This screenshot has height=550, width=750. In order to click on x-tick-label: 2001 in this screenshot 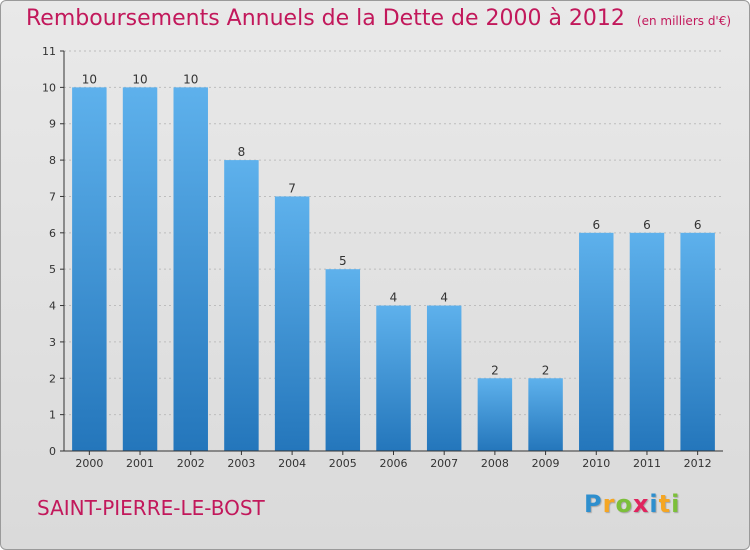, I will do `click(140, 463)`.